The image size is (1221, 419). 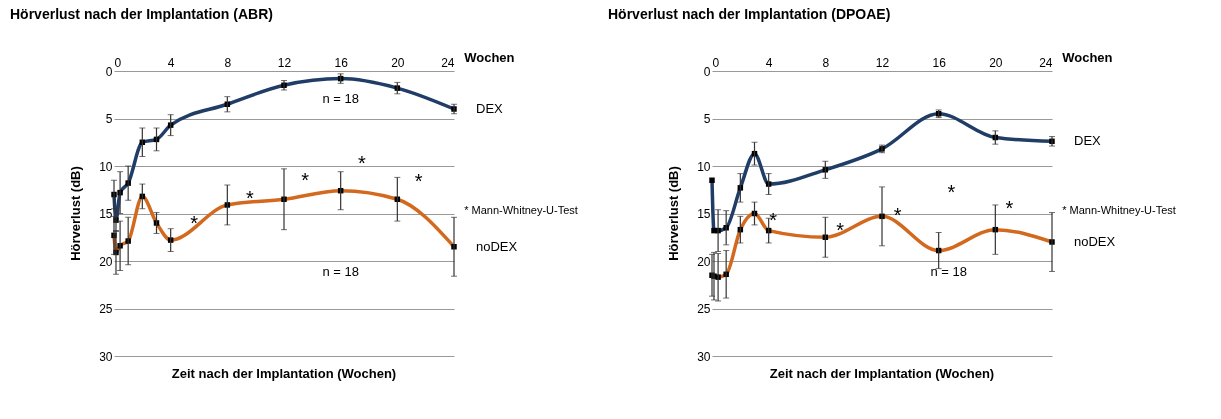 I want to click on chart-title: Hörverlust nach der Implantation (DPOAE), so click(x=749, y=14).